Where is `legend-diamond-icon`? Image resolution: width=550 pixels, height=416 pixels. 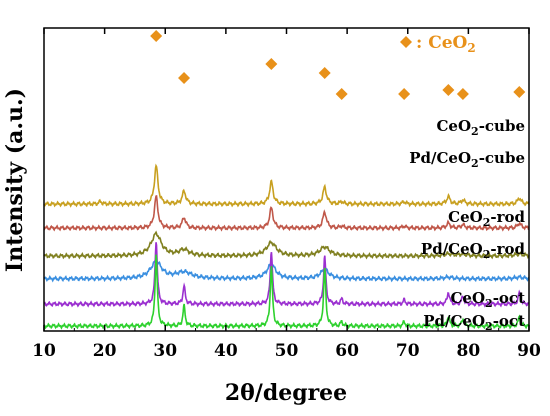
legend-diamond-icon is located at coordinates (406, 42).